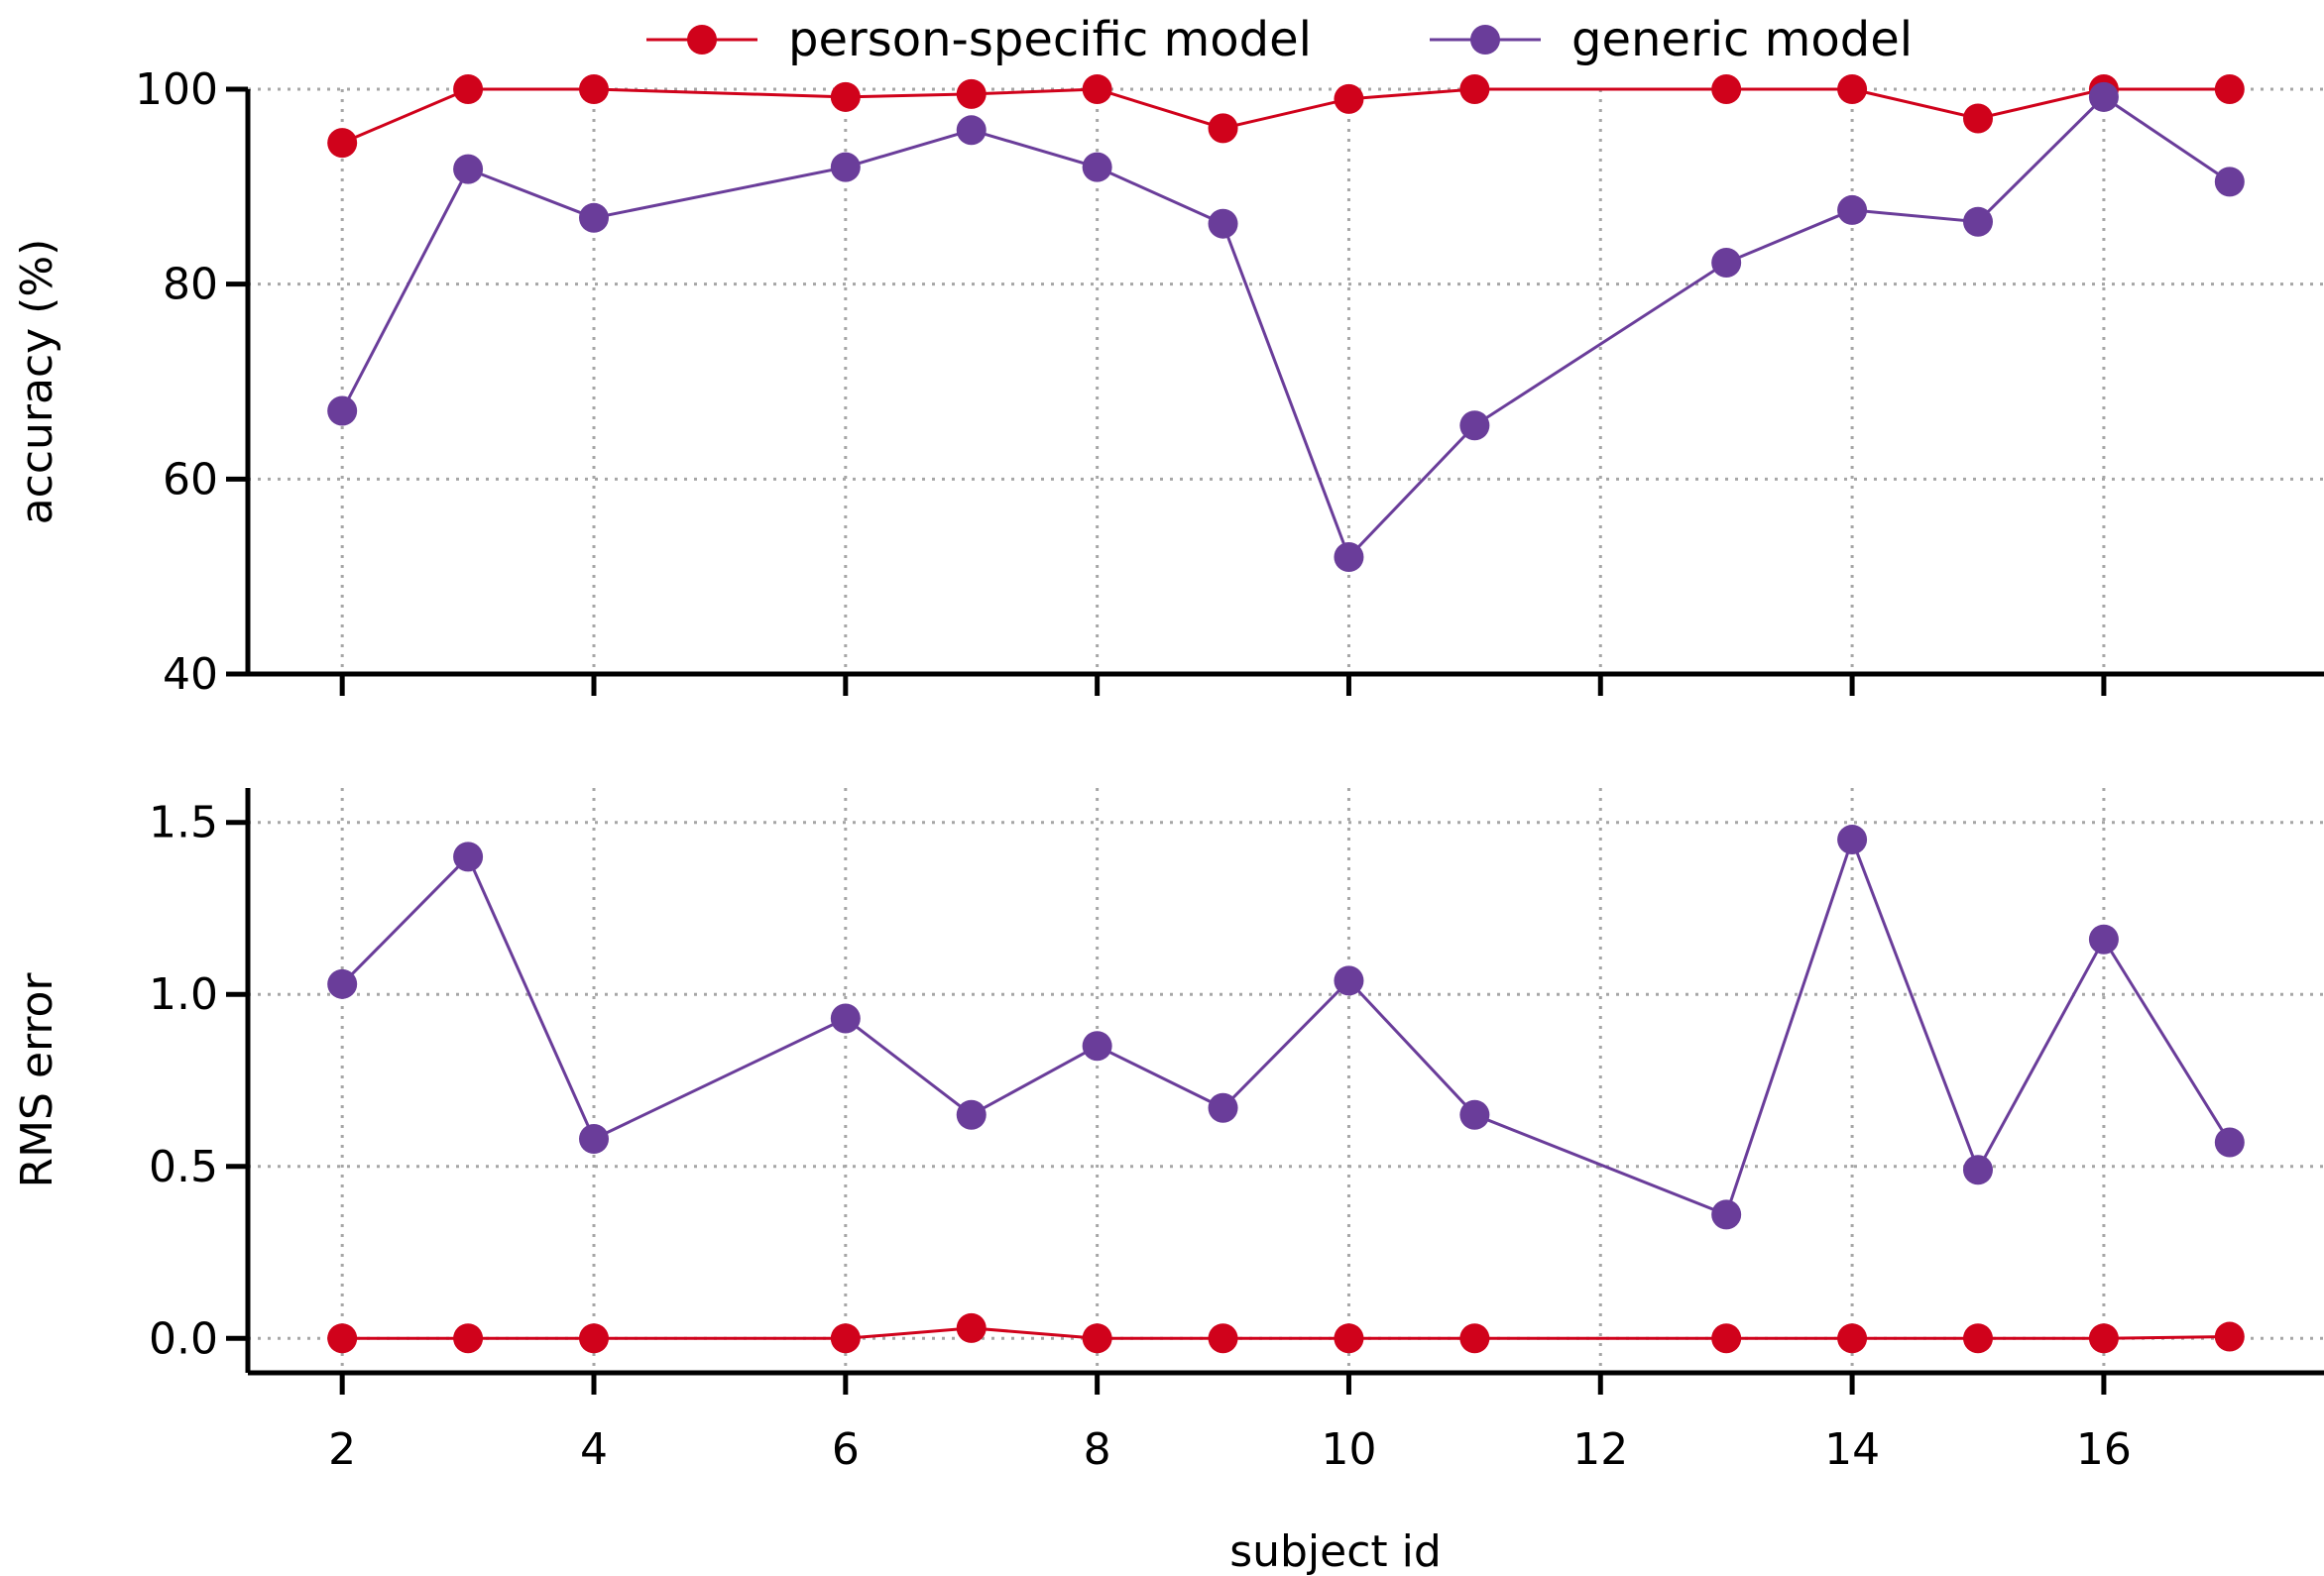 The width and height of the screenshot is (2324, 1576). What do you see at coordinates (37, 382) in the screenshot?
I see `y-axis-title: accuracy (%)` at bounding box center [37, 382].